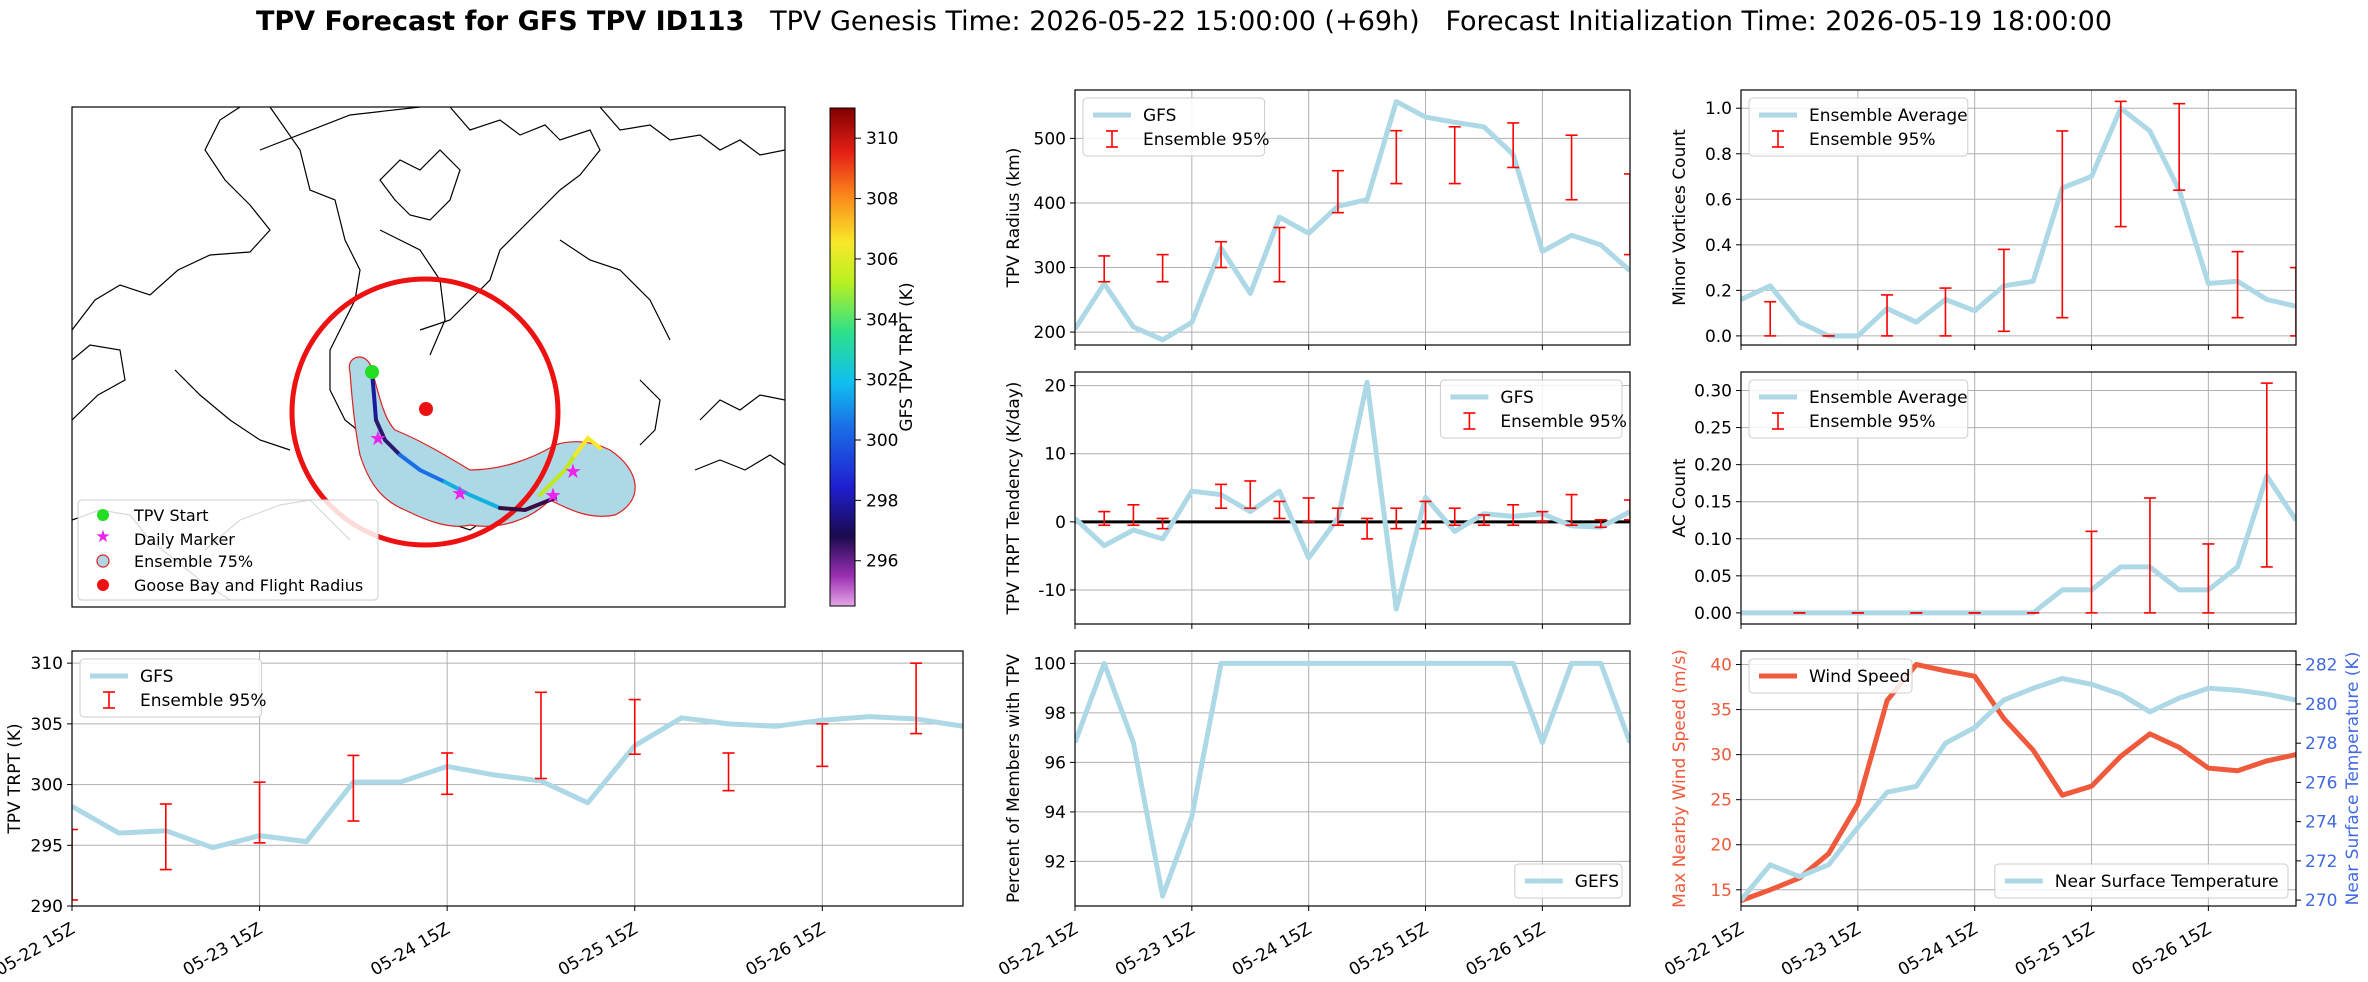 Image resolution: width=2368 pixels, height=982 pixels. What do you see at coordinates (193, 561) in the screenshot?
I see `legend-ensemble-75: Ensemble 75%` at bounding box center [193, 561].